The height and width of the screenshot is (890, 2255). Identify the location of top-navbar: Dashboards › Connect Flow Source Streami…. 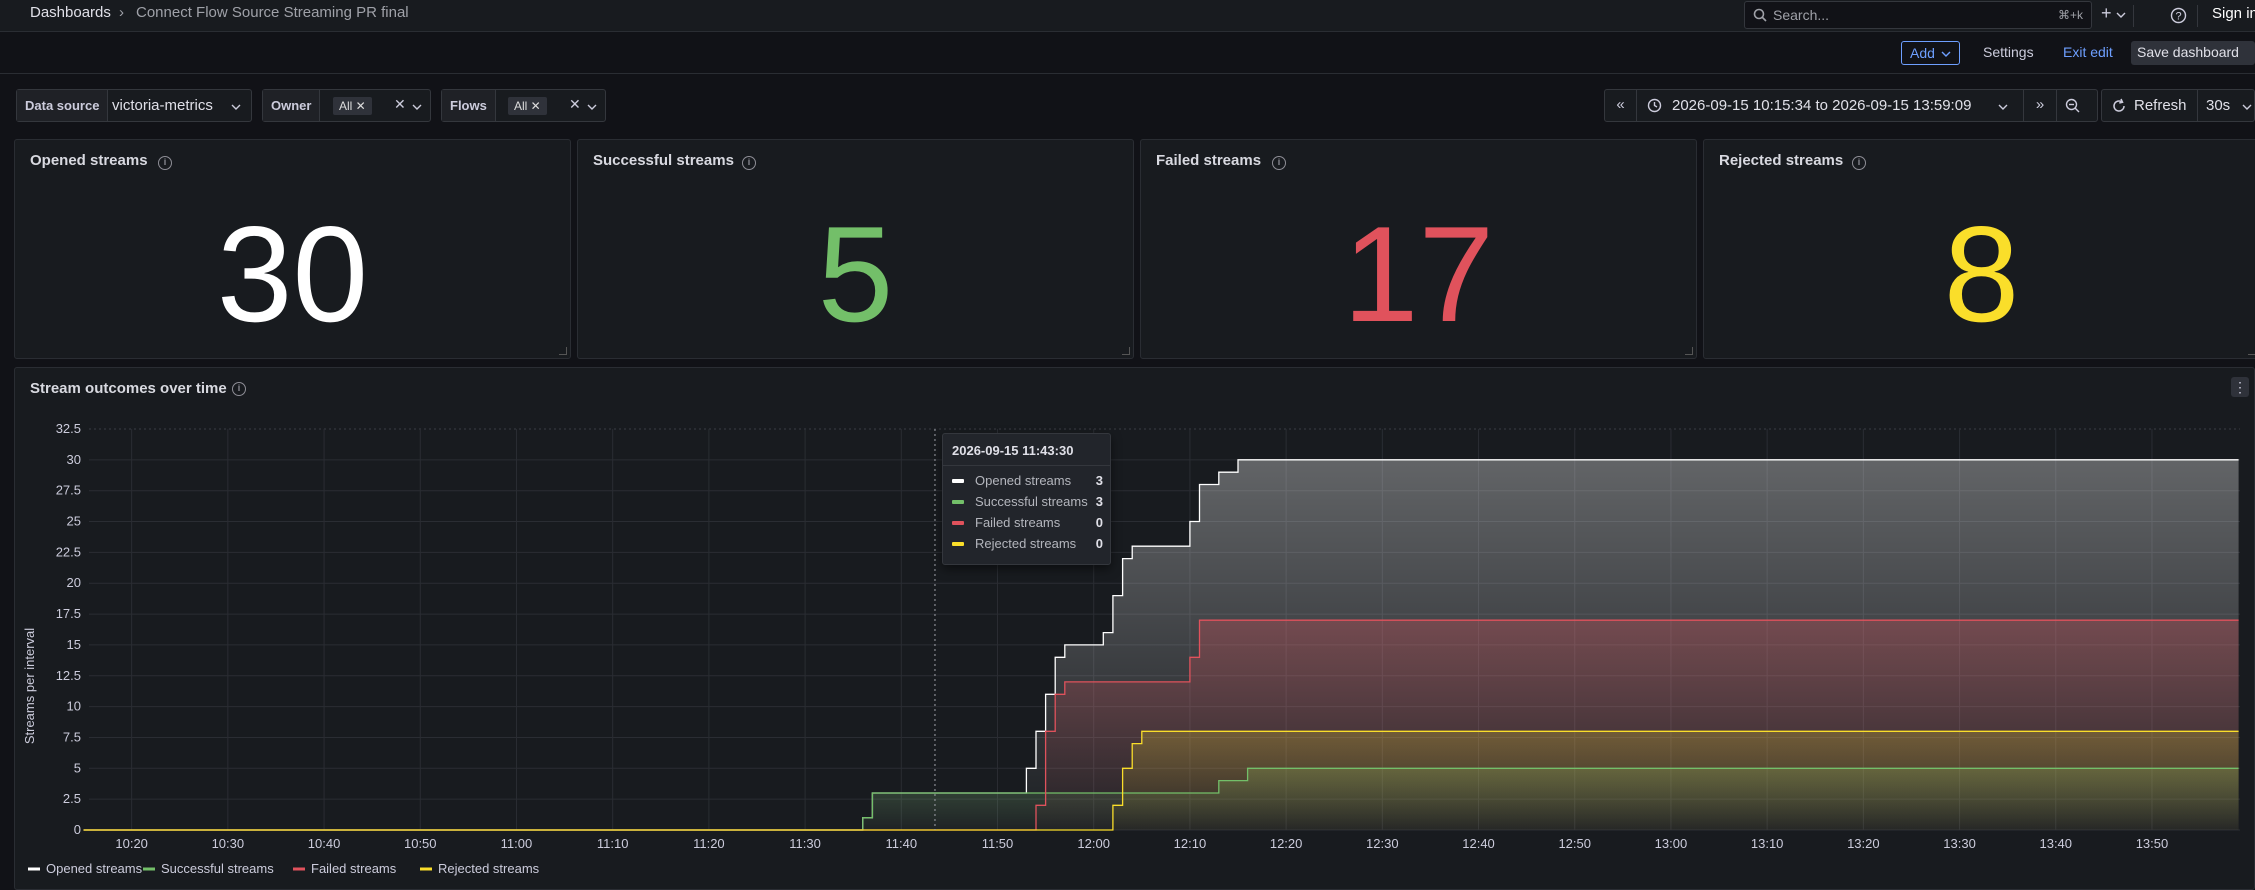
(1127, 16).